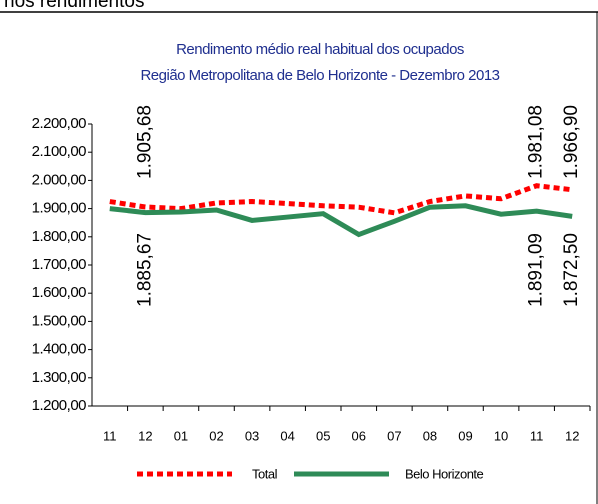  What do you see at coordinates (252, 435) in the screenshot?
I see `x-tick-label: 03` at bounding box center [252, 435].